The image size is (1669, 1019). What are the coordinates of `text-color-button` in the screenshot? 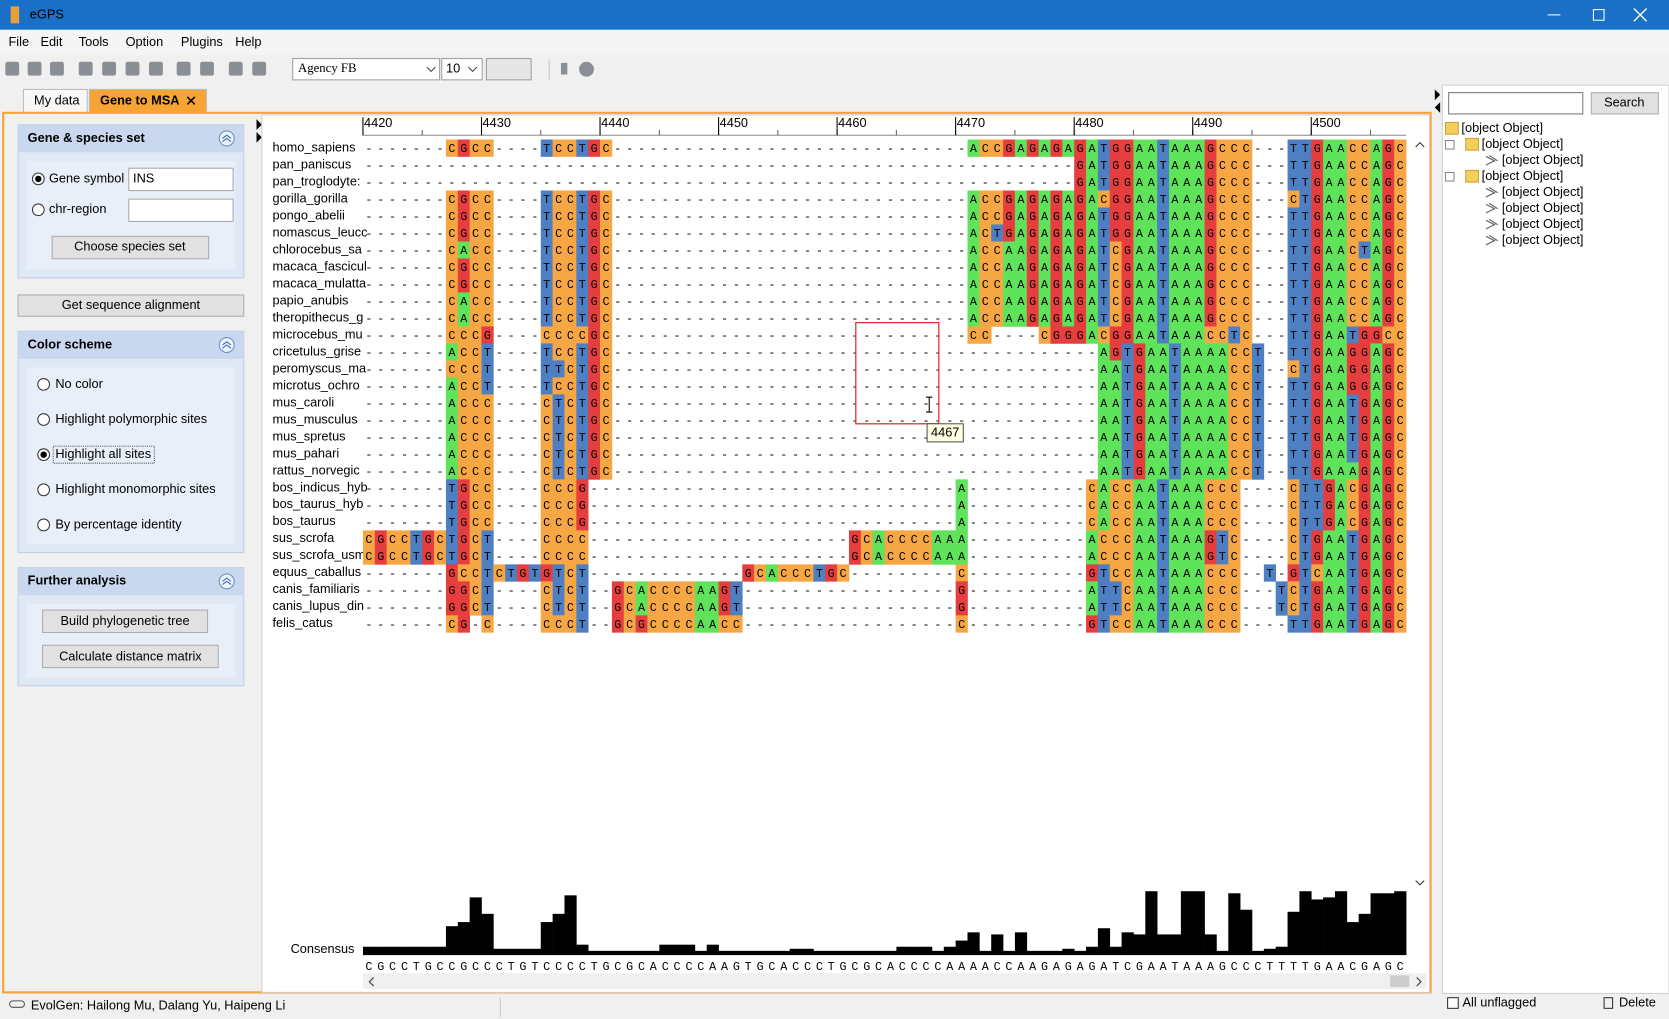 It's located at (508, 69).